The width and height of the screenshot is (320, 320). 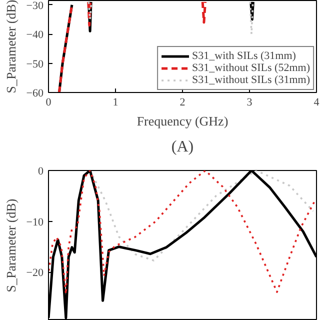 I want to click on x-axis-title: Frequency (GHz), so click(x=182, y=121).